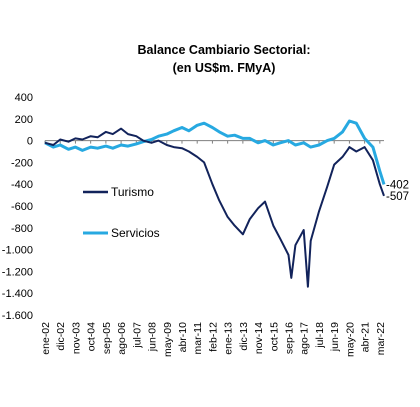 Image resolution: width=420 pixels, height=407 pixels. I want to click on x-tick-label: oct-04, so click(92, 336).